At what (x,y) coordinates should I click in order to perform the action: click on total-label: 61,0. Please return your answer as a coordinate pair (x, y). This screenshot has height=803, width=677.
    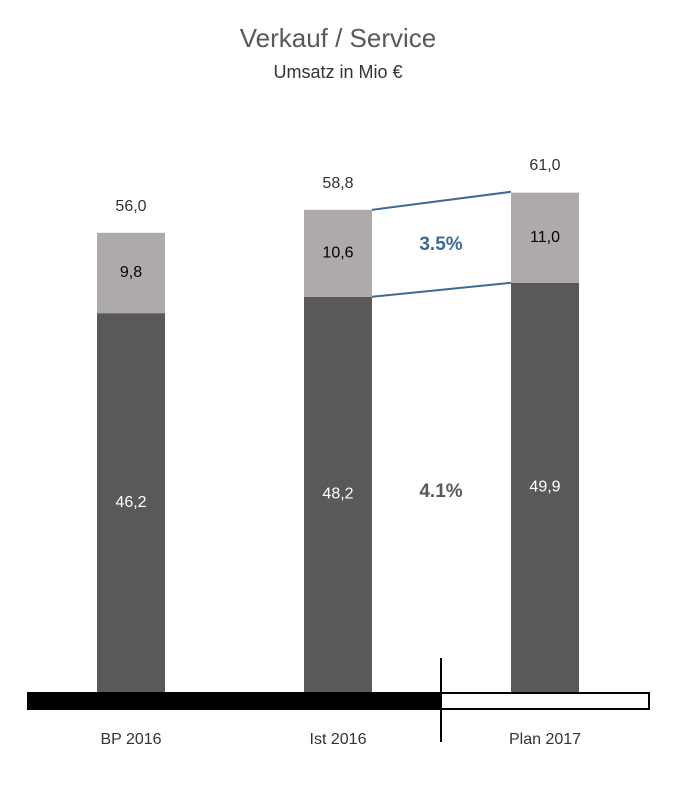
    Looking at the image, I should click on (544, 165).